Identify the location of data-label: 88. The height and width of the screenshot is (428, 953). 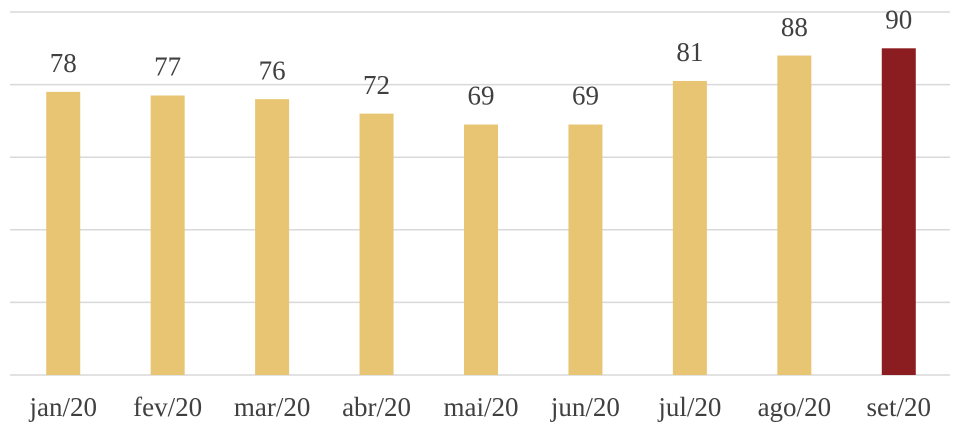
(794, 27).